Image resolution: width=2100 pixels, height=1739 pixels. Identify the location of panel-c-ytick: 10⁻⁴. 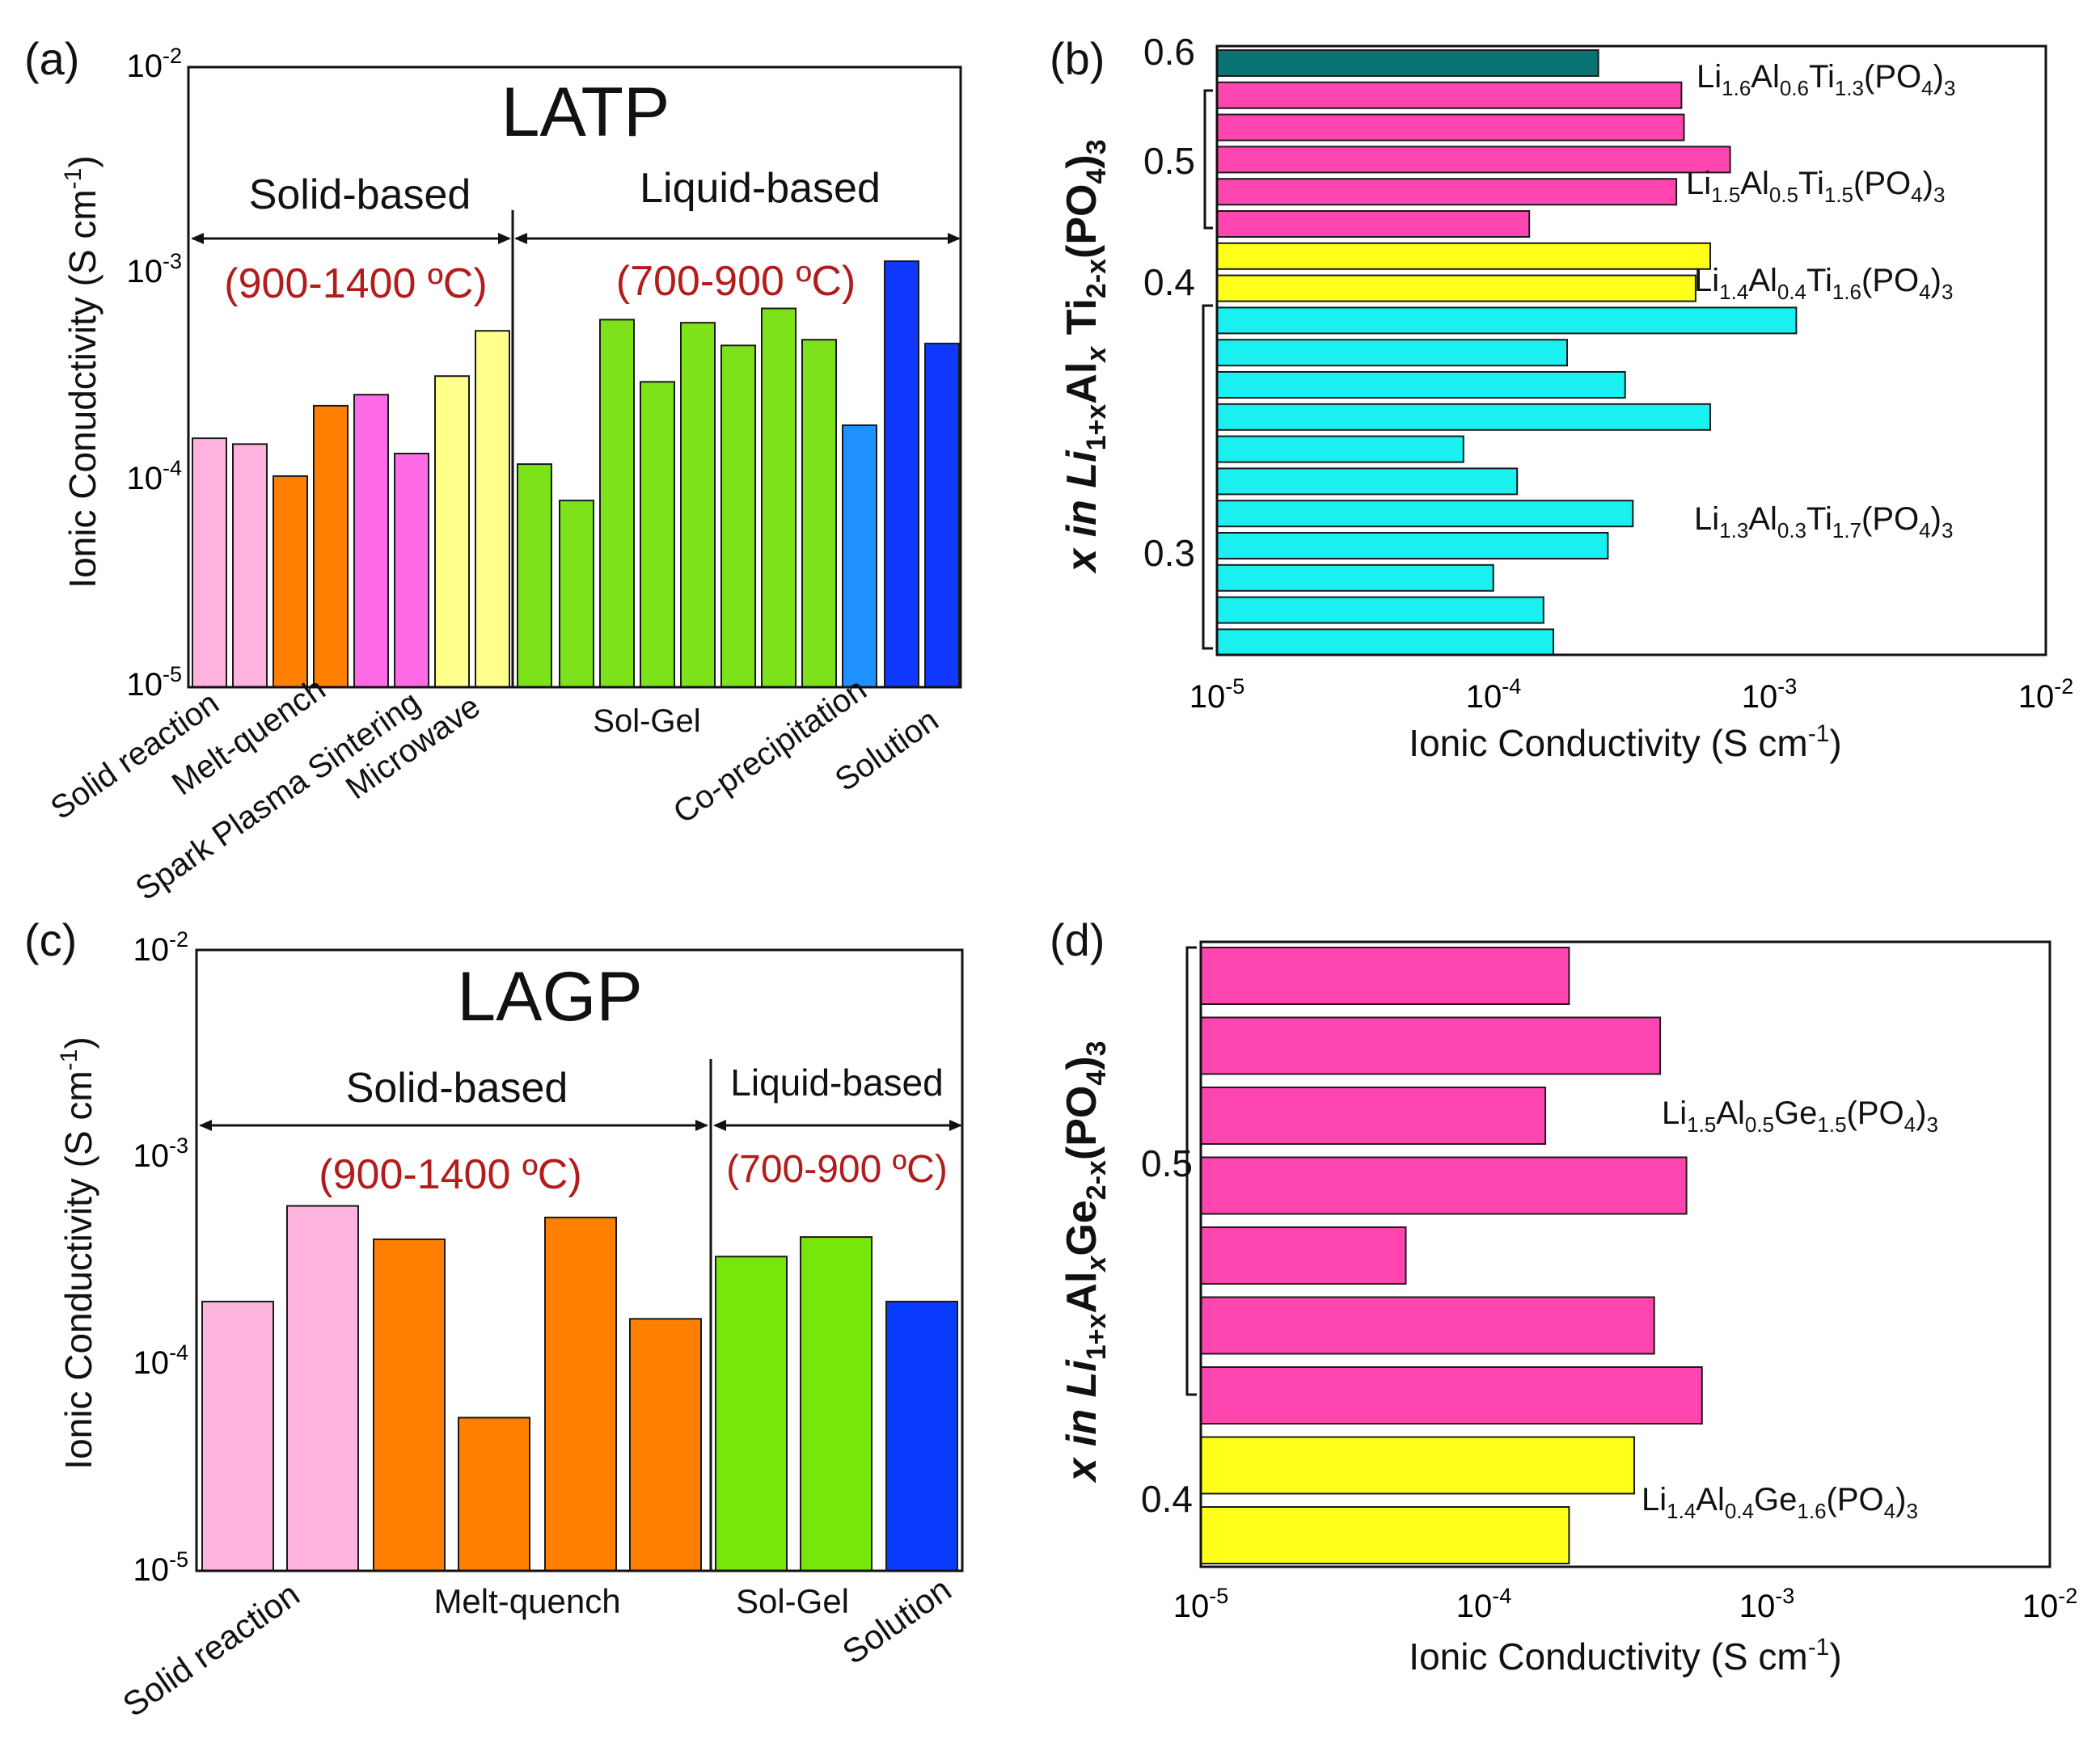
(160, 1360).